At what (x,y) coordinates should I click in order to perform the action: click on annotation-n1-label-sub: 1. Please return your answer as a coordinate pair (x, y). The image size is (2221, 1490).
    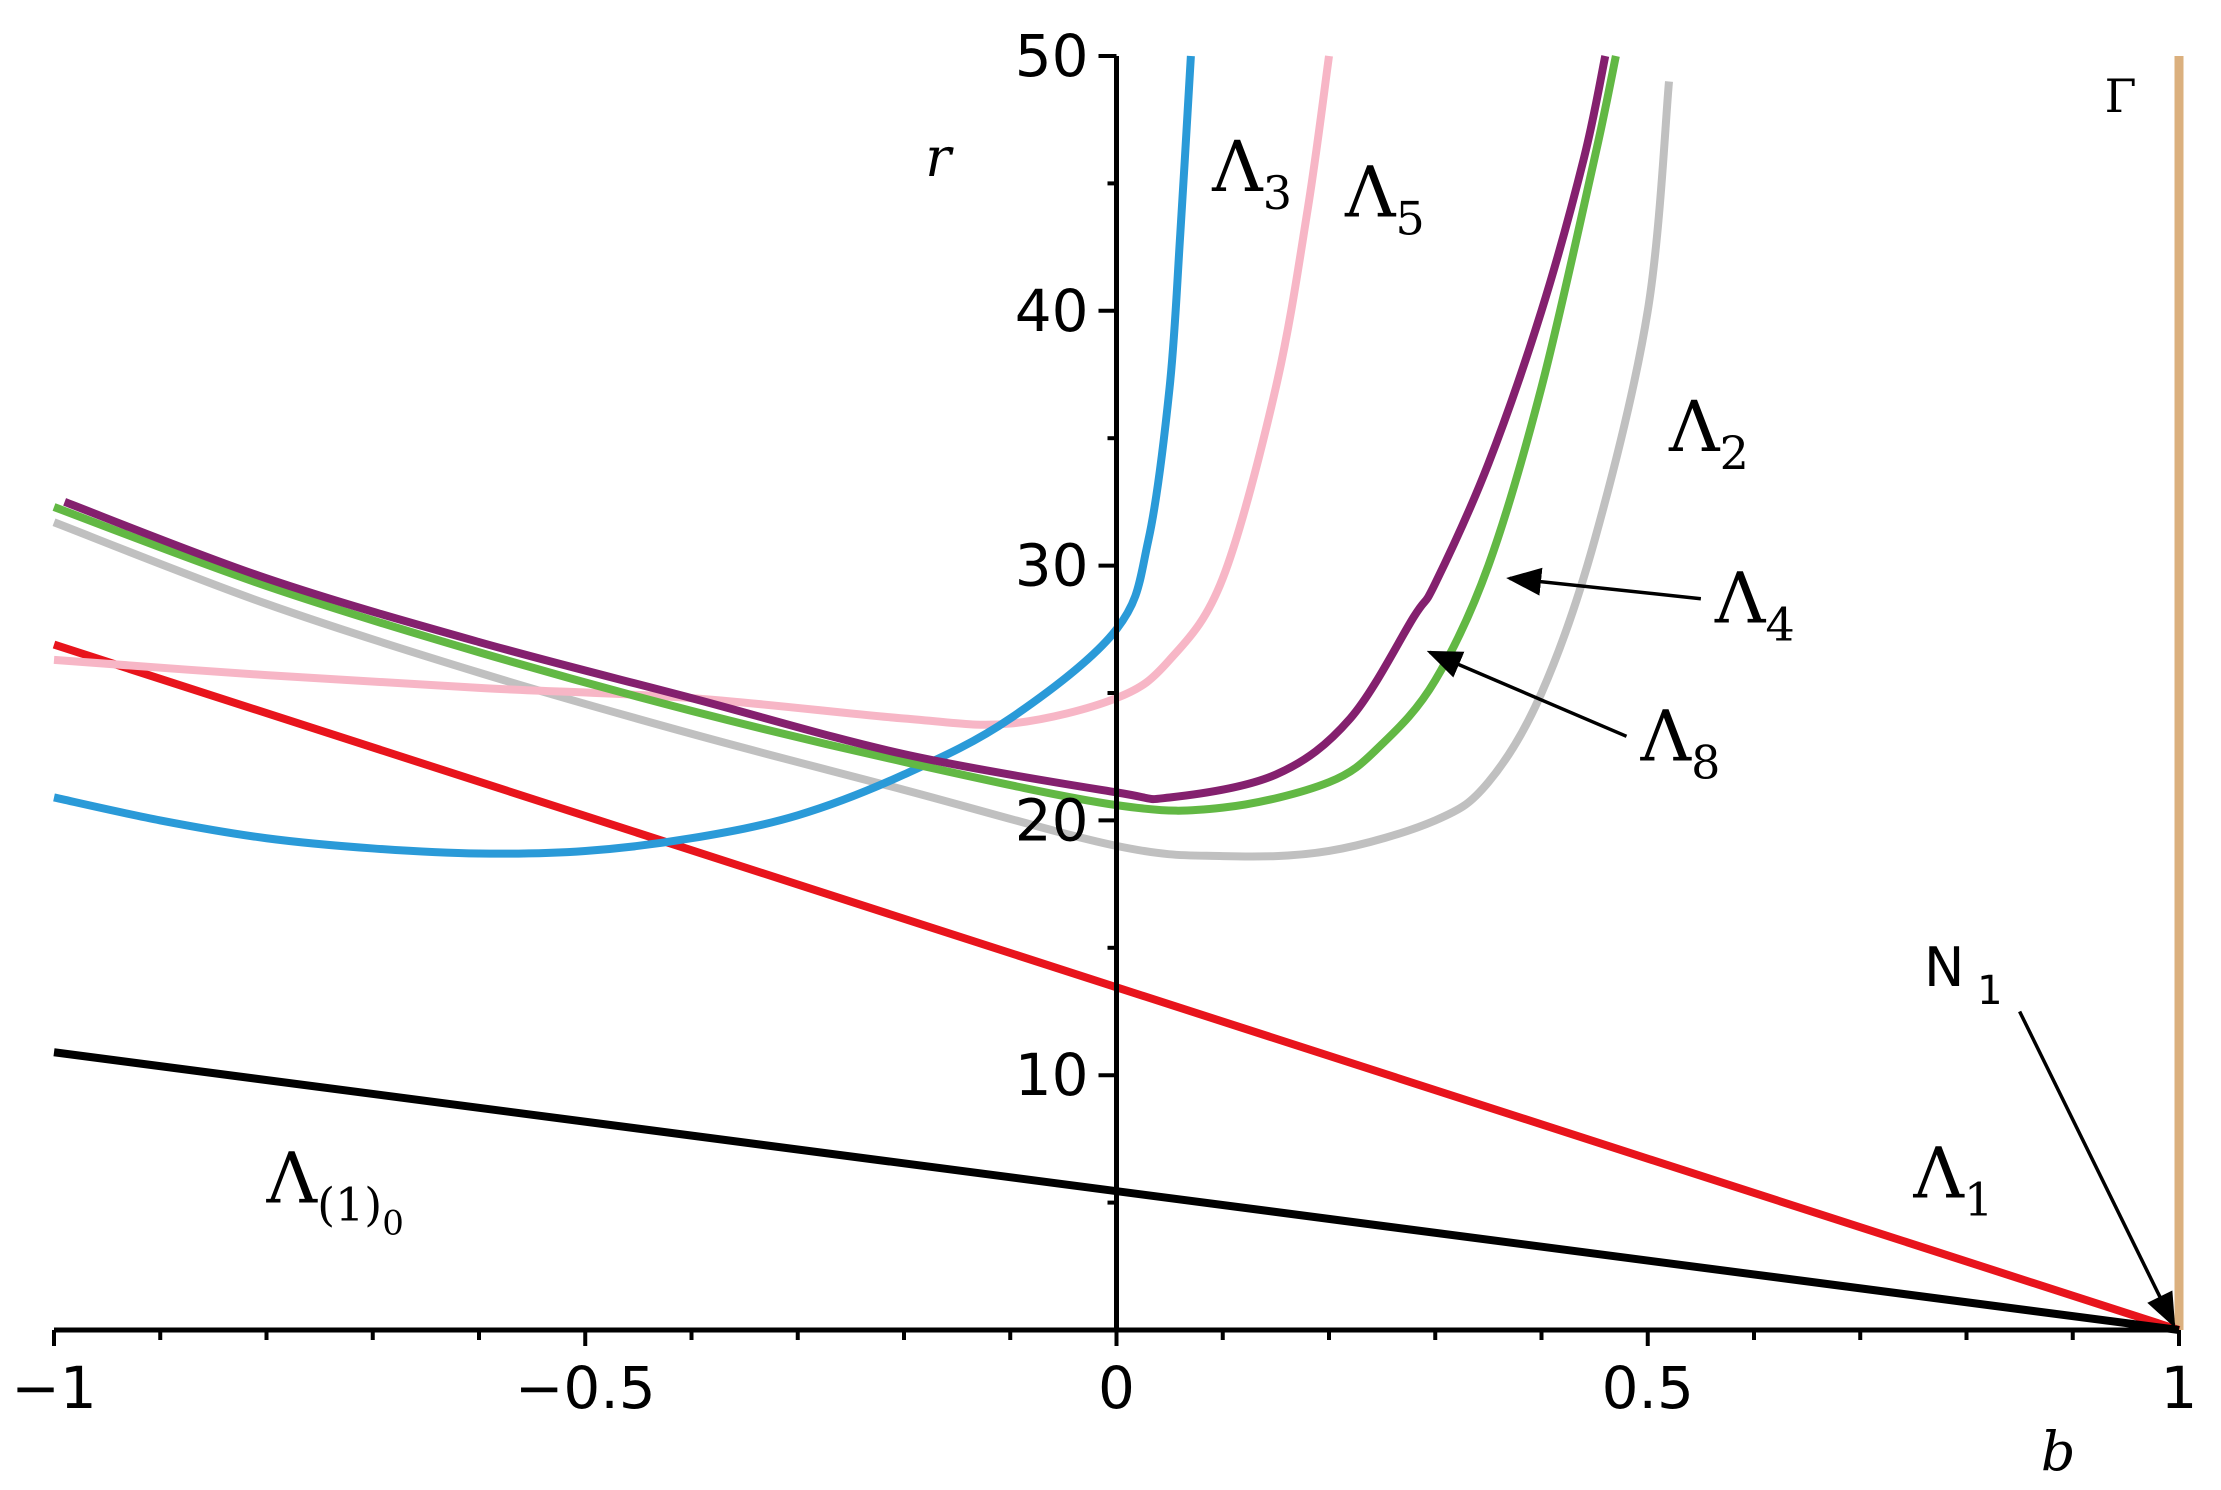
    Looking at the image, I should click on (1983, 991).